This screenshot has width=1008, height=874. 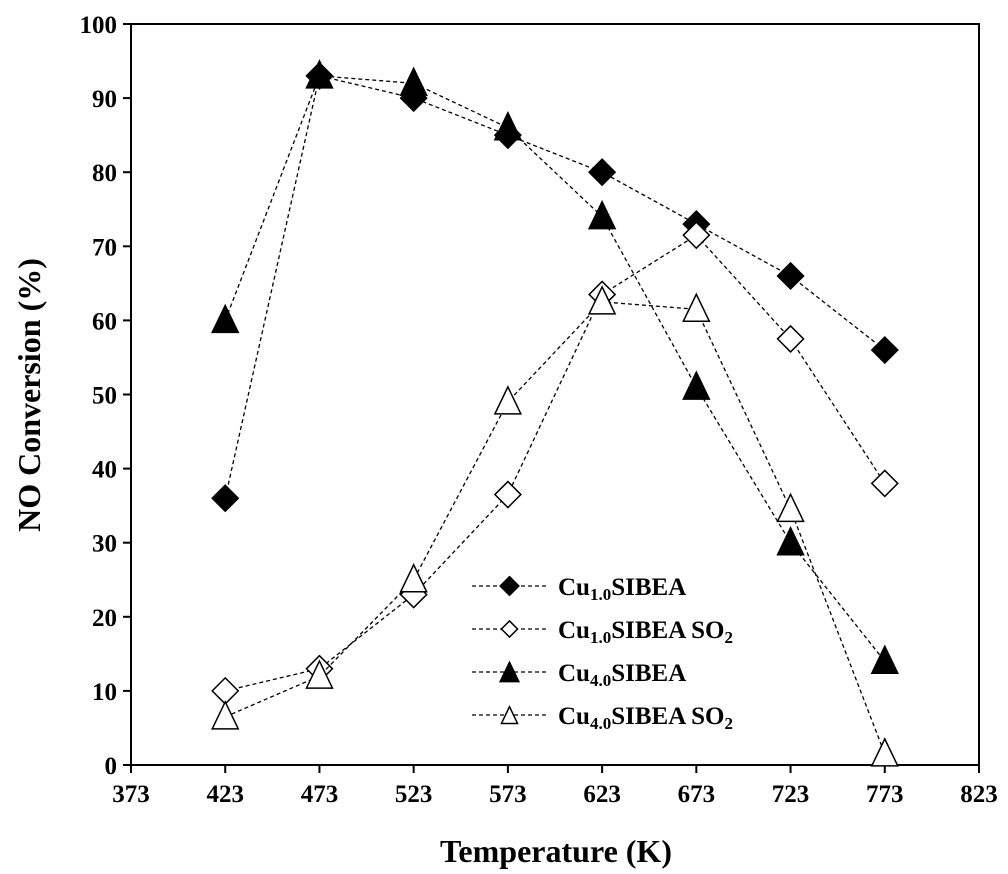 I want to click on legend-label: Cu1.0SIBEA, so click(x=622, y=589).